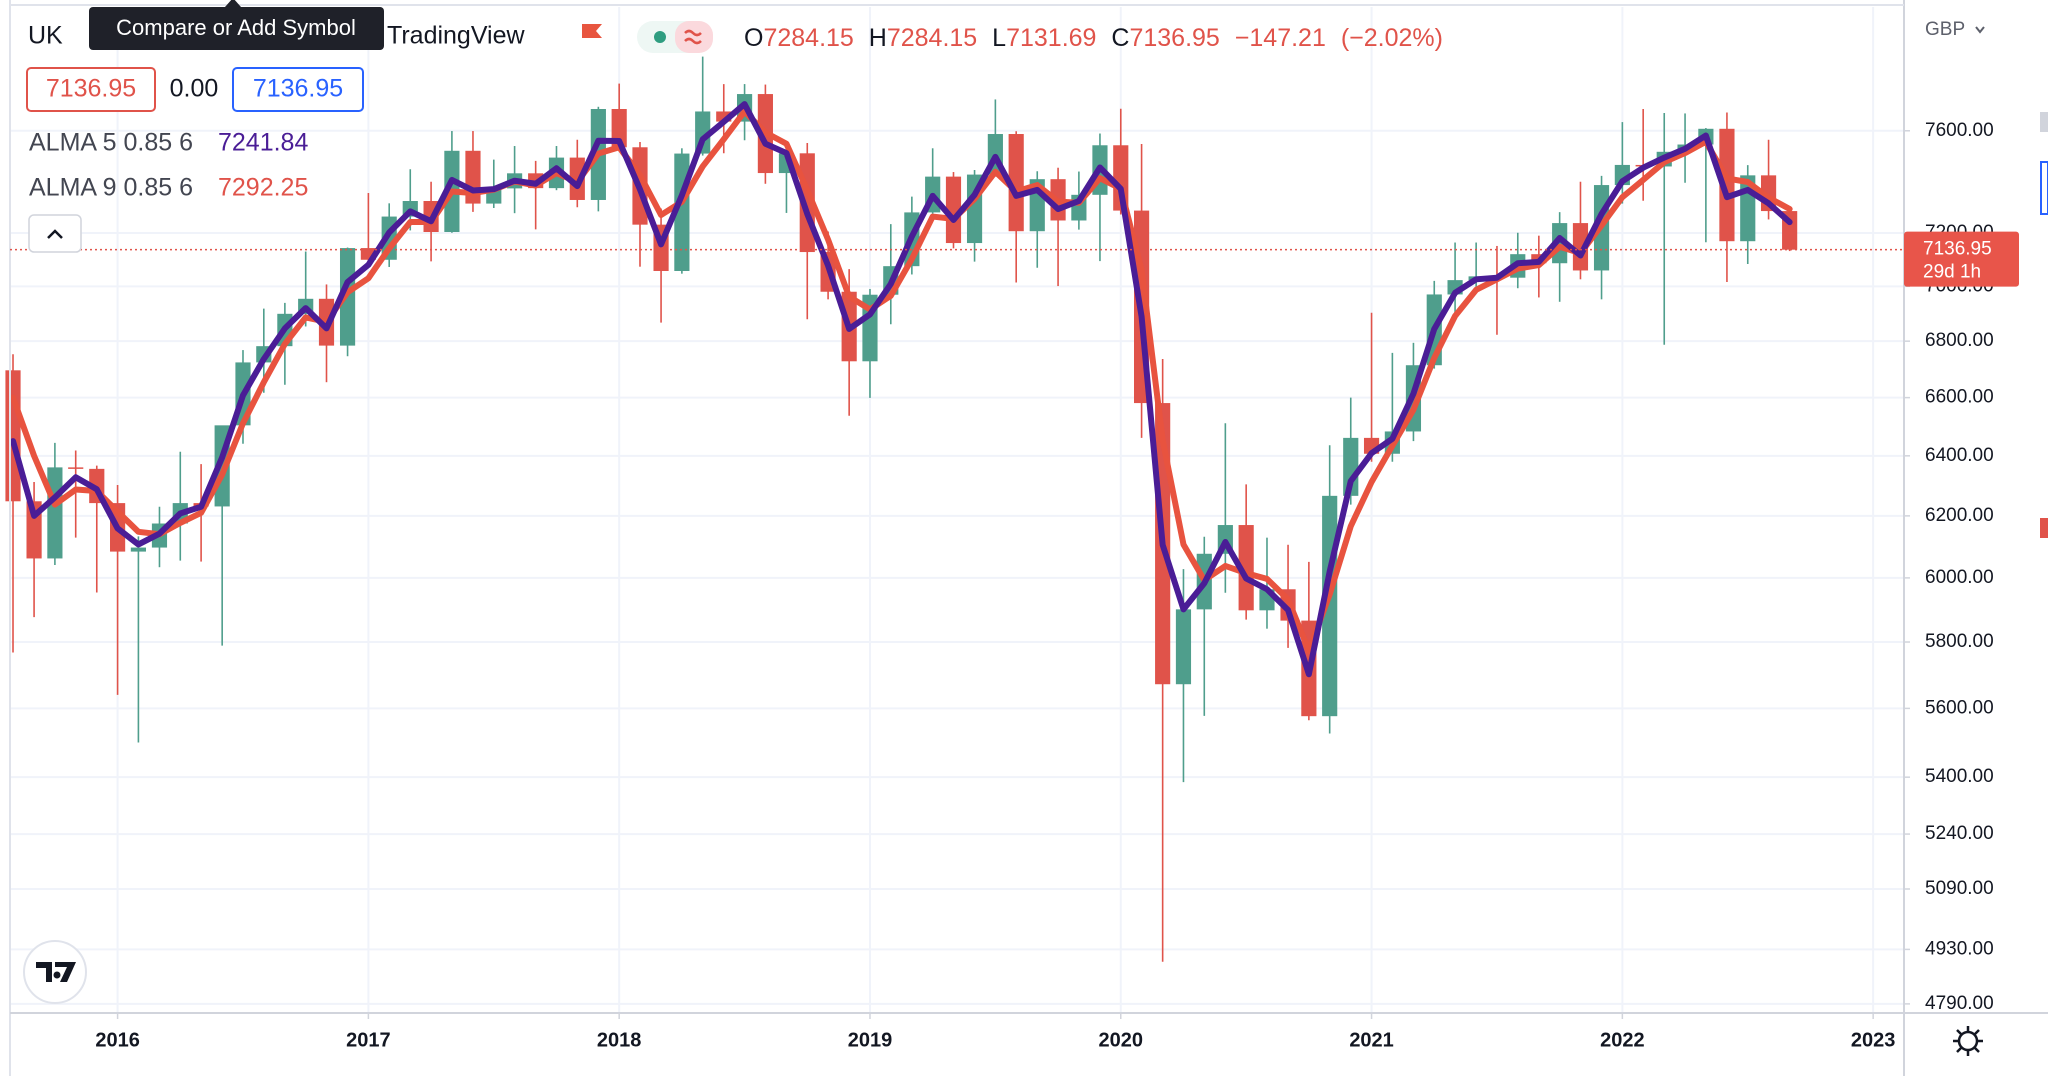  What do you see at coordinates (1120, 38) in the screenshot?
I see `close-key: C` at bounding box center [1120, 38].